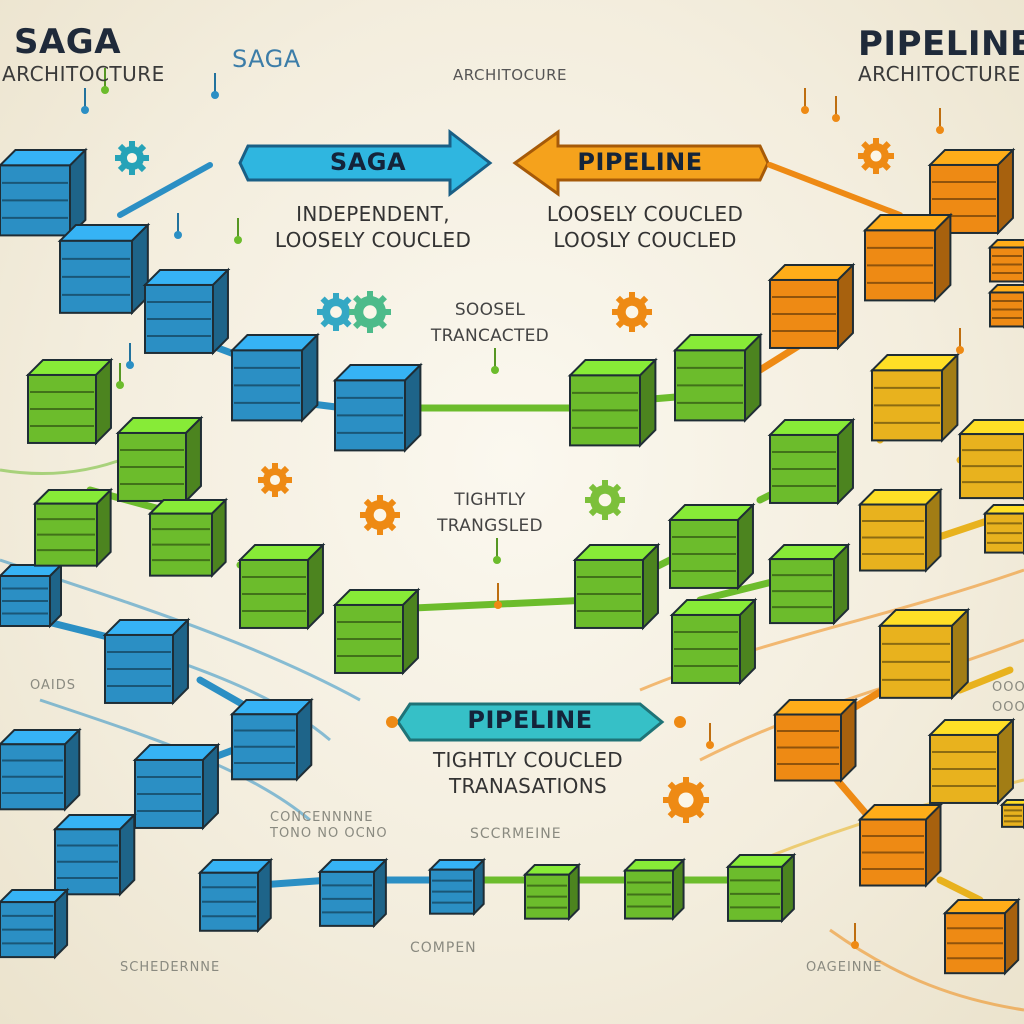 The width and height of the screenshot is (1024, 1024). What do you see at coordinates (329, 833) in the screenshot?
I see `faded-label-center-2: TONO NO OCNO` at bounding box center [329, 833].